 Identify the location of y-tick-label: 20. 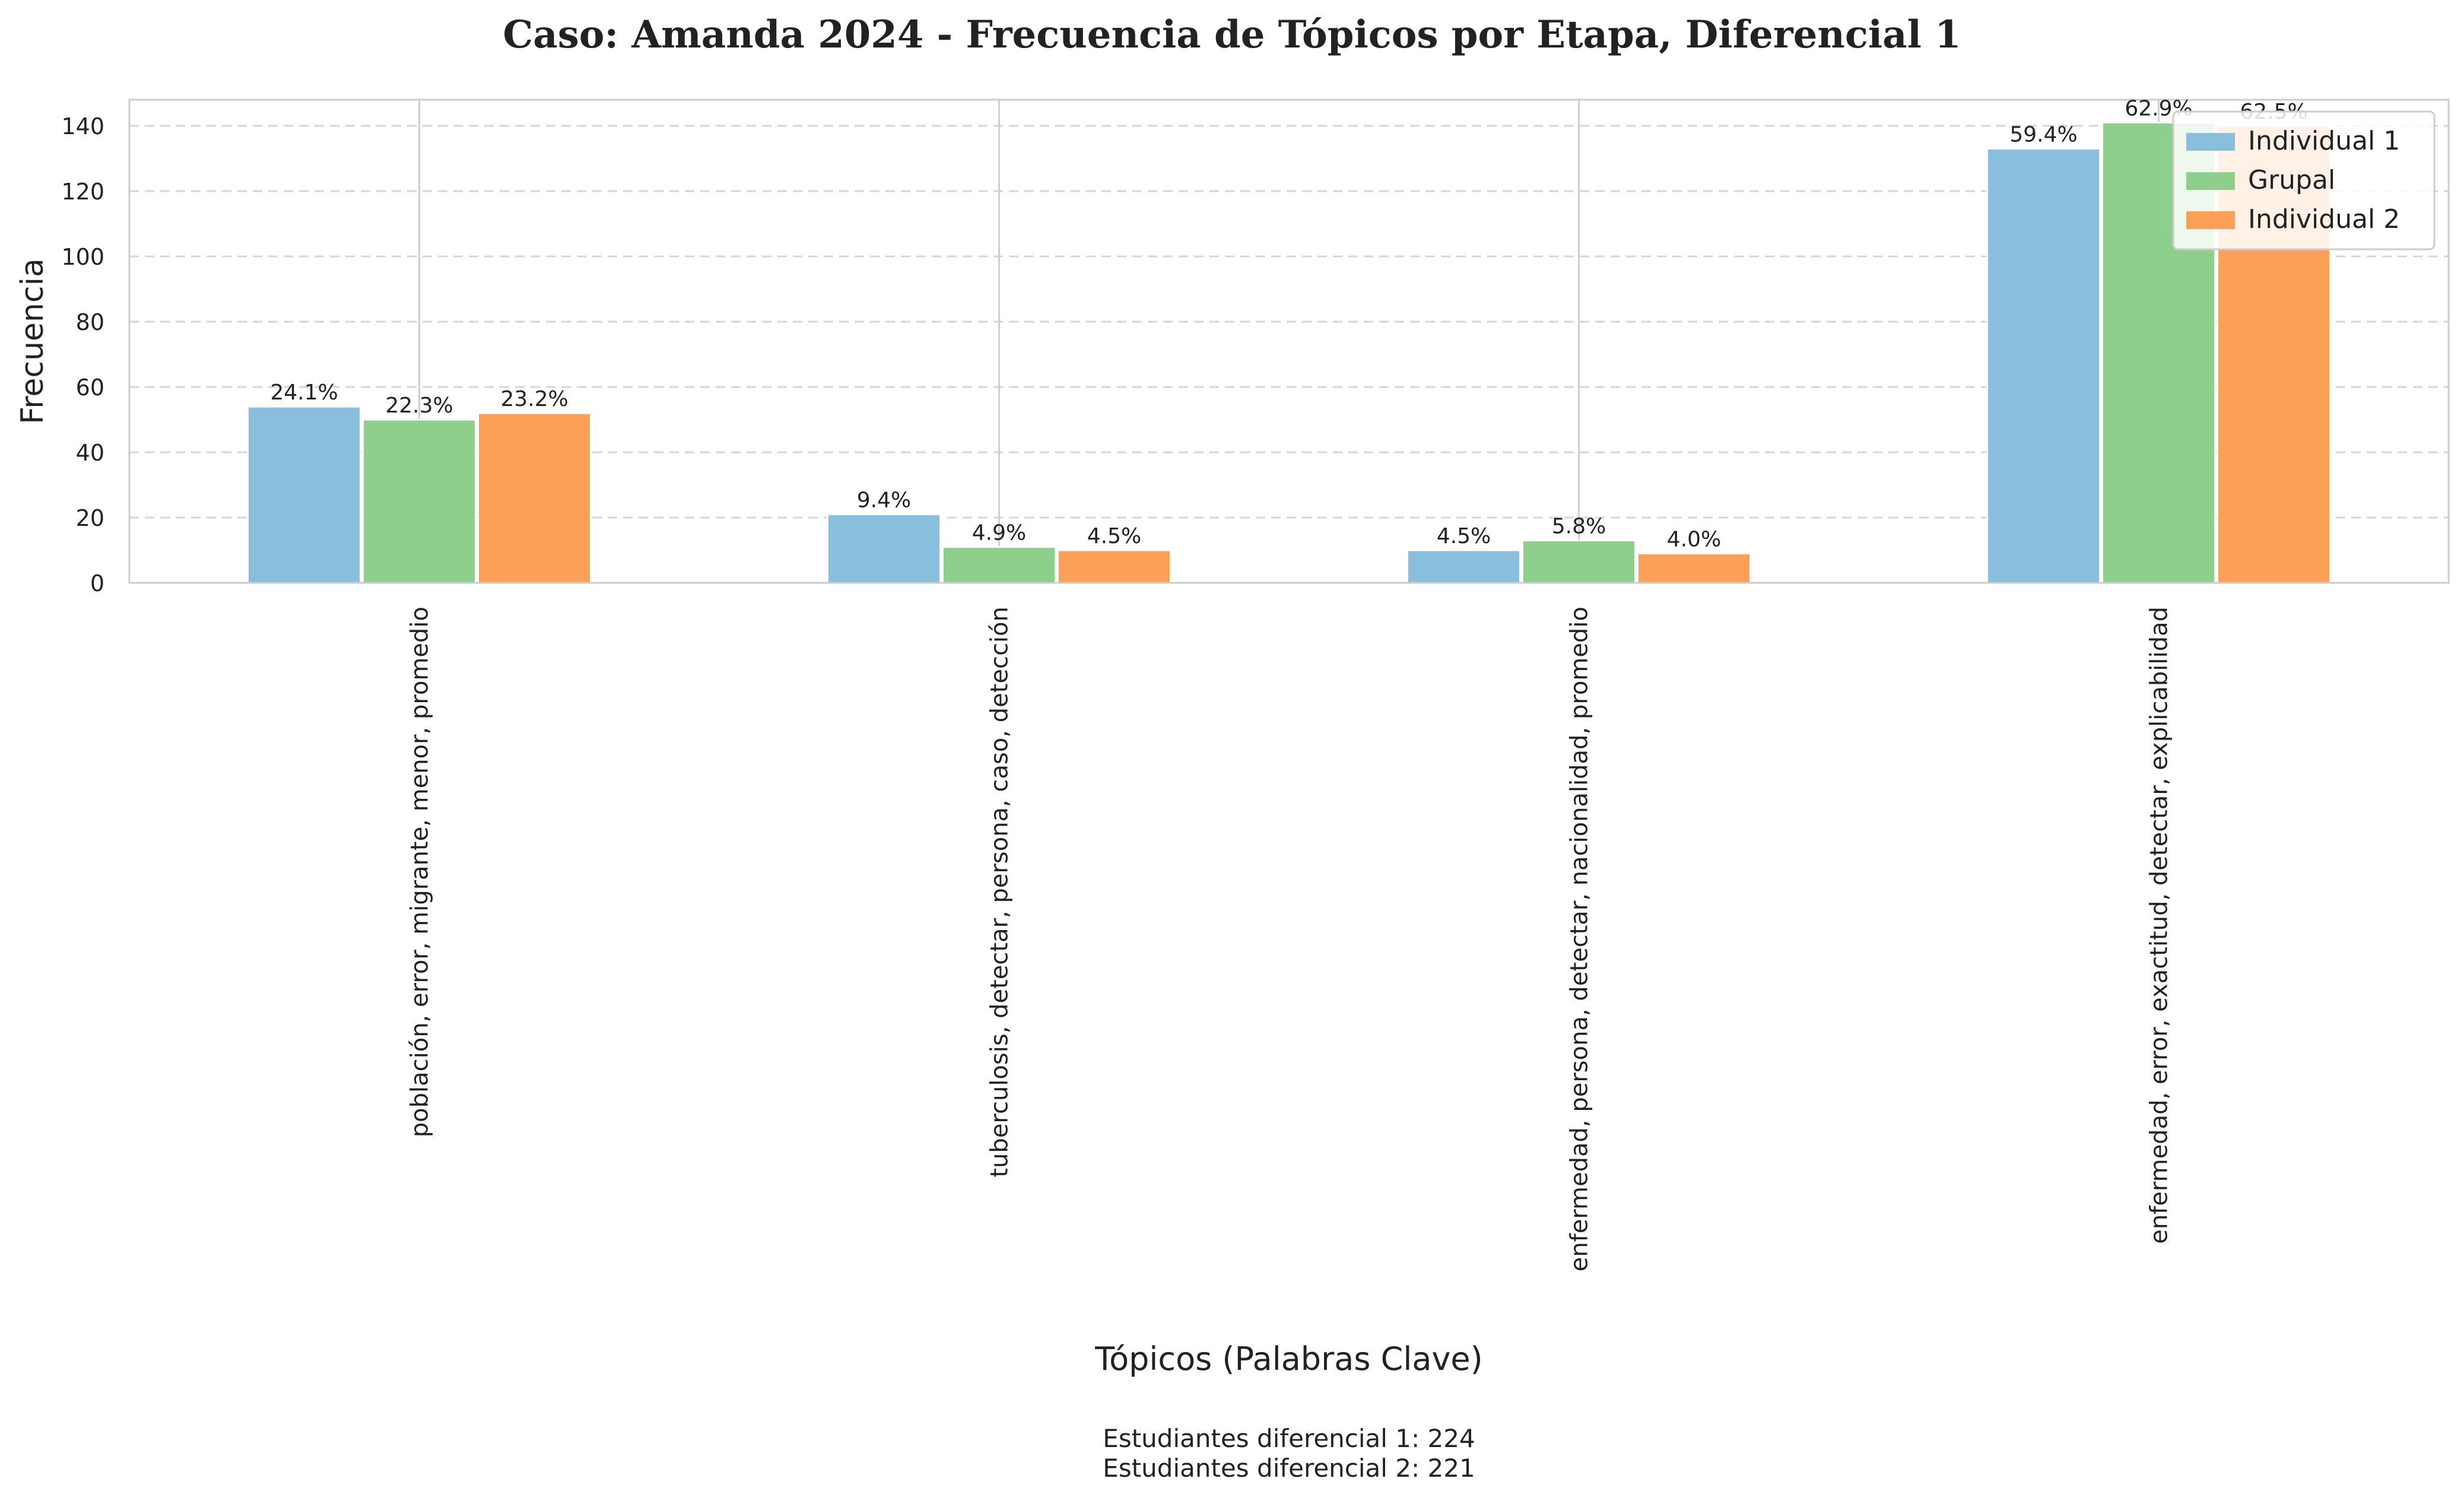
(90, 518).